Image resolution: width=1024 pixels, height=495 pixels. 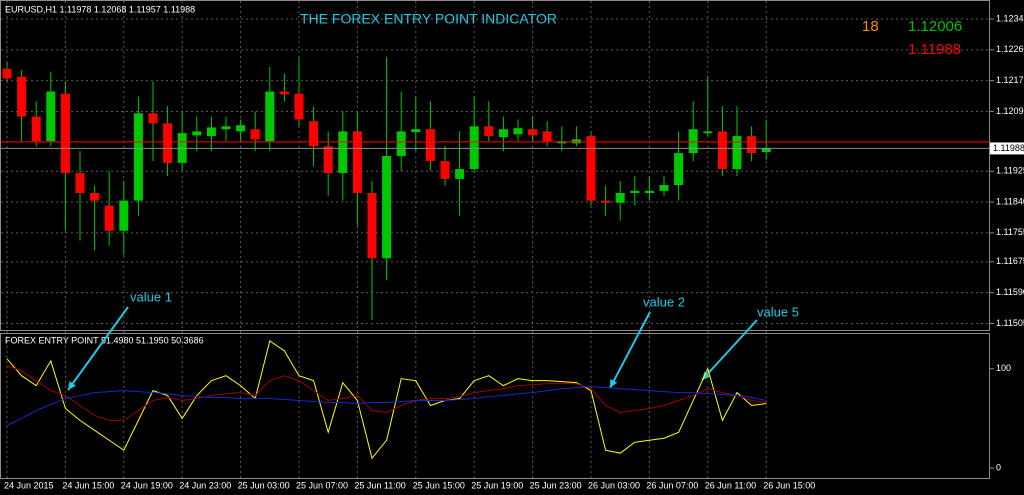 I want to click on annotation: value 5, so click(x=778, y=311).